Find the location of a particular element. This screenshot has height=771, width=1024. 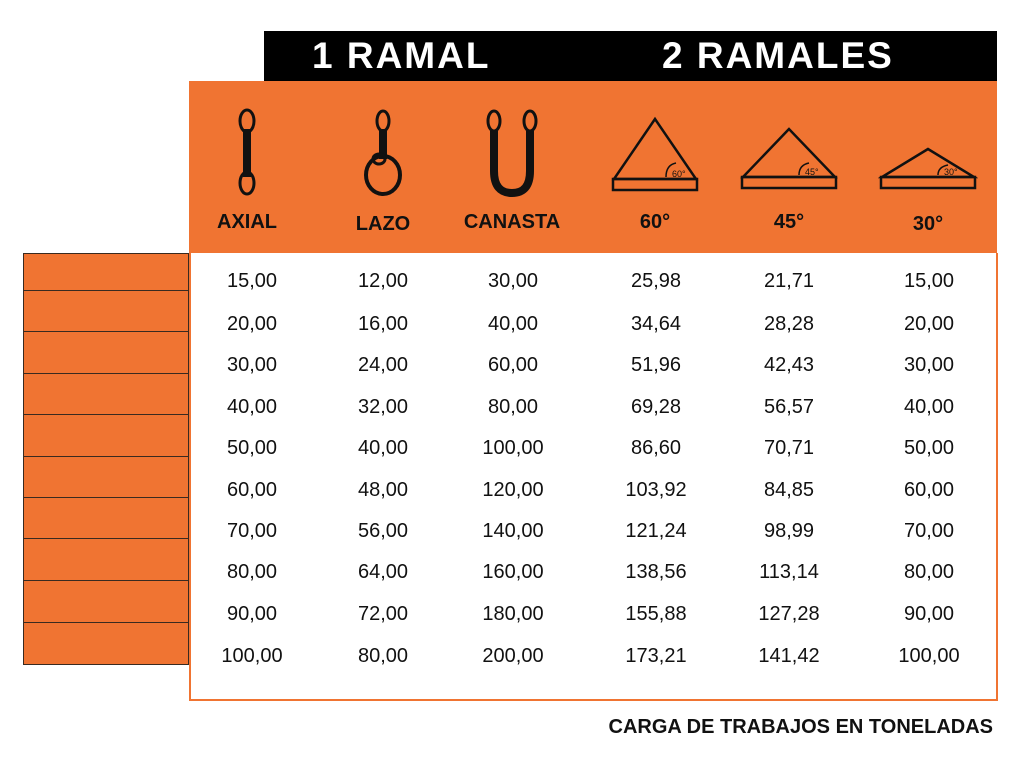

table-cell: 103,92 is located at coordinates (656, 490).